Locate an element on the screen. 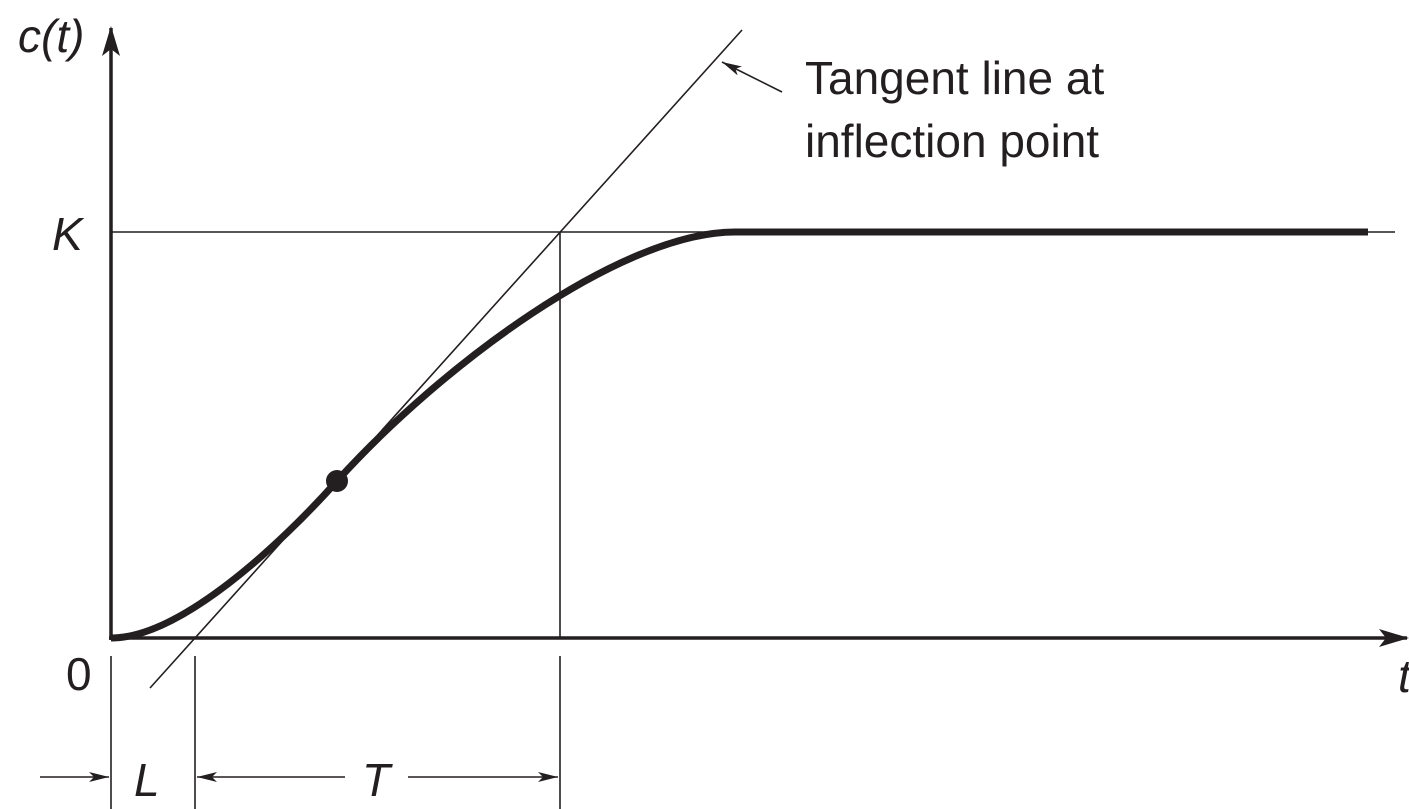  inflection-point is located at coordinates (337, 481).